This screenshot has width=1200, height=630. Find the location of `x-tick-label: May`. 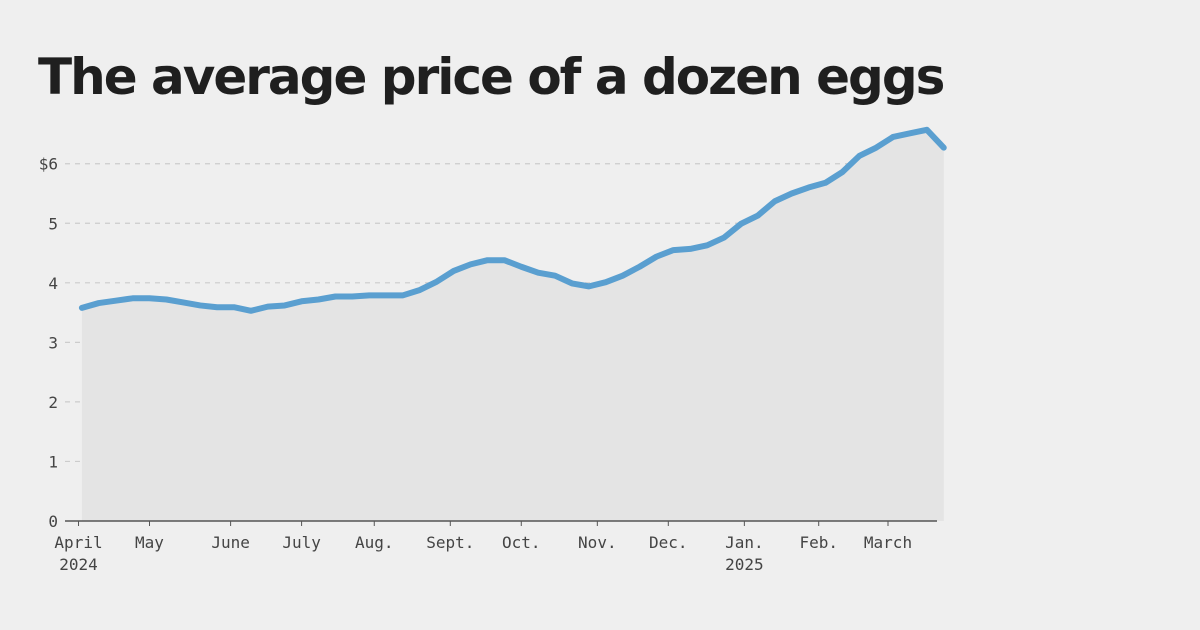

x-tick-label: May is located at coordinates (149, 542).